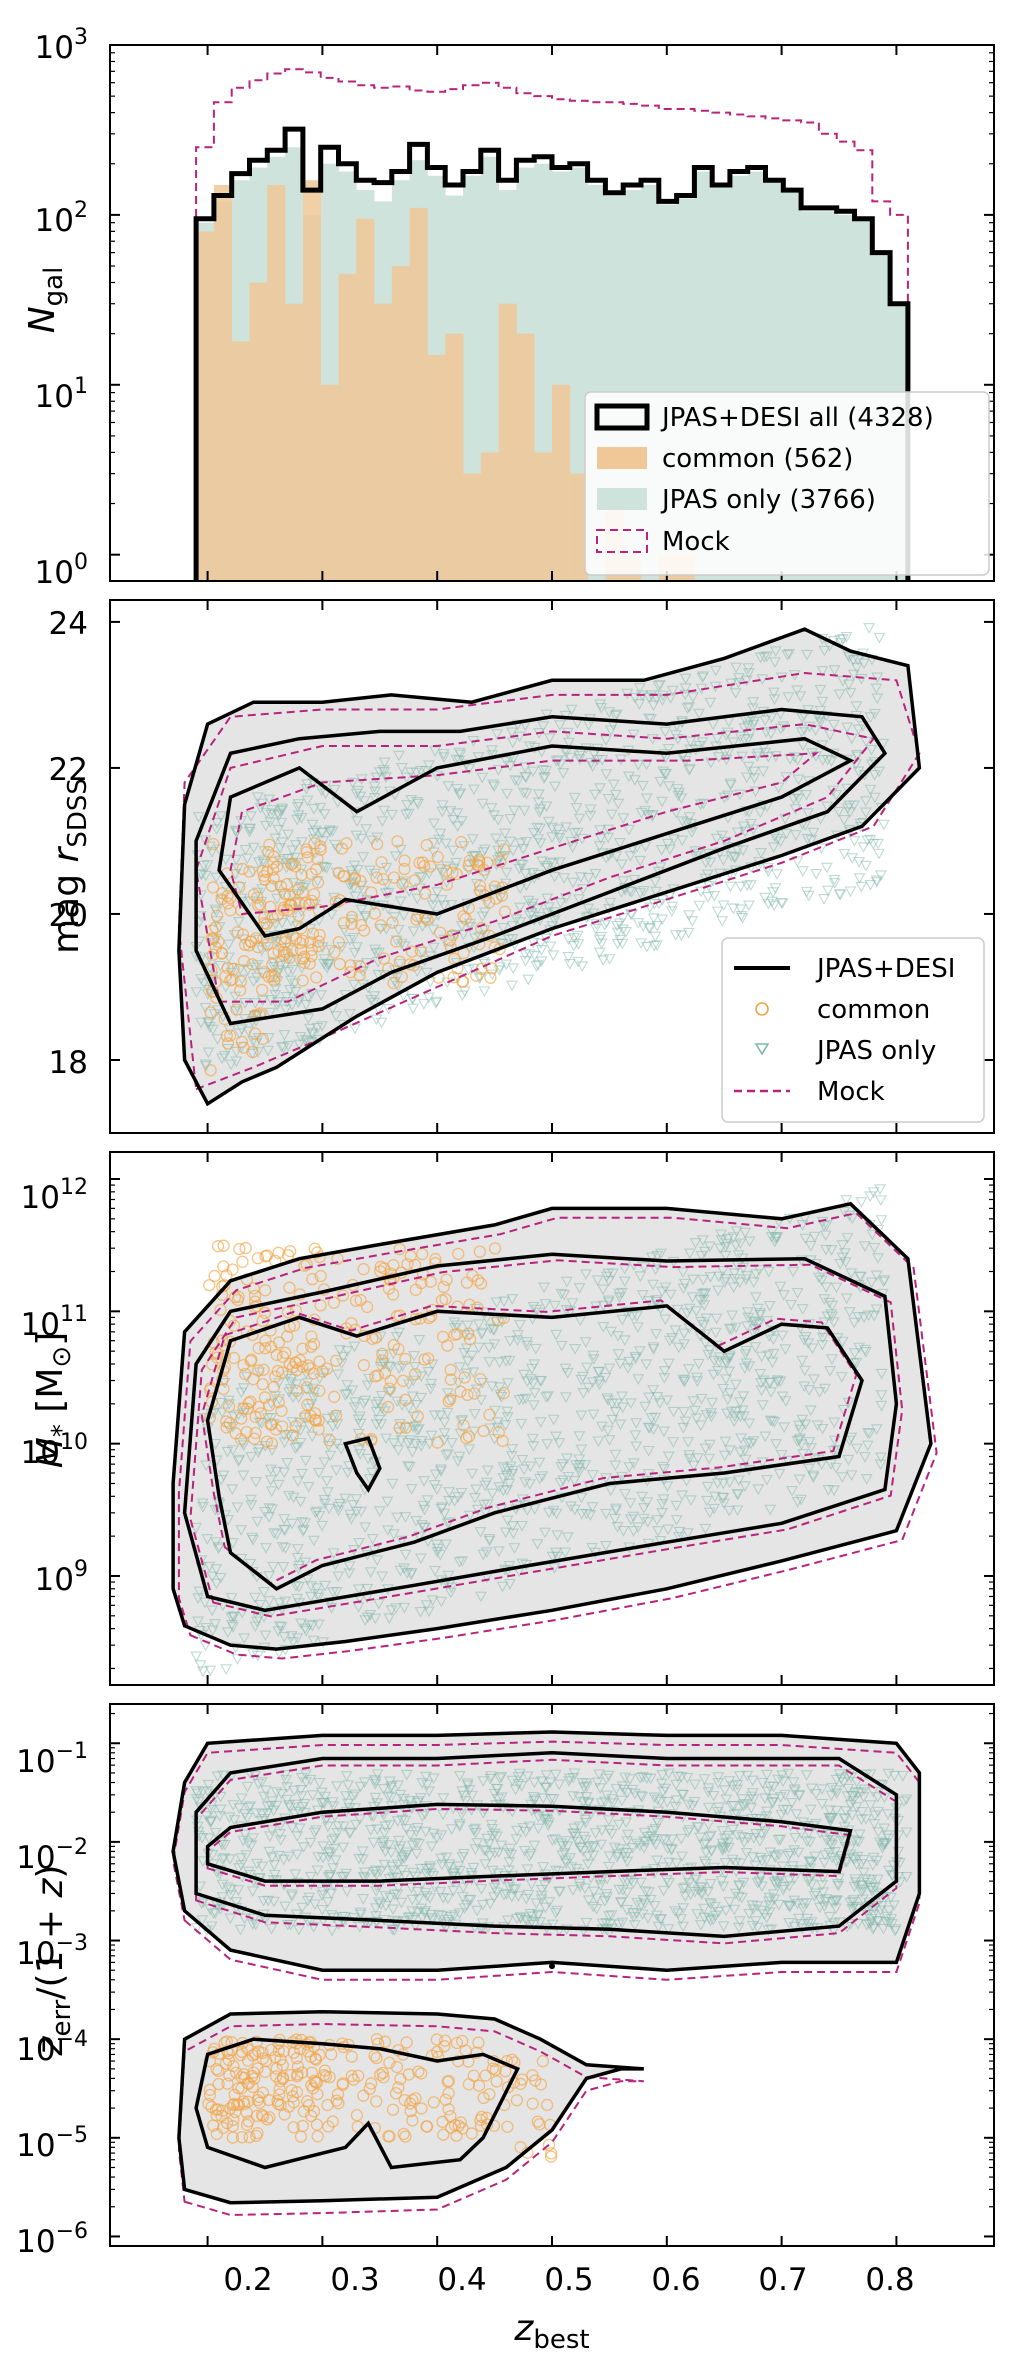  What do you see at coordinates (294, 442) in the screenshot?
I see `hist-bar-common` at bounding box center [294, 442].